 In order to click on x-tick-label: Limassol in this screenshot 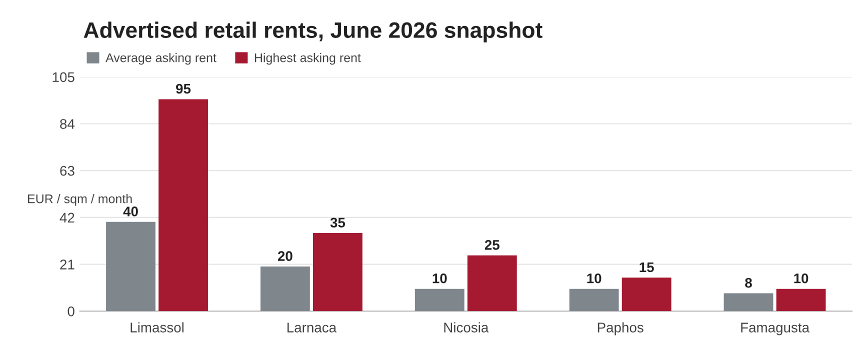, I will do `click(157, 327)`.